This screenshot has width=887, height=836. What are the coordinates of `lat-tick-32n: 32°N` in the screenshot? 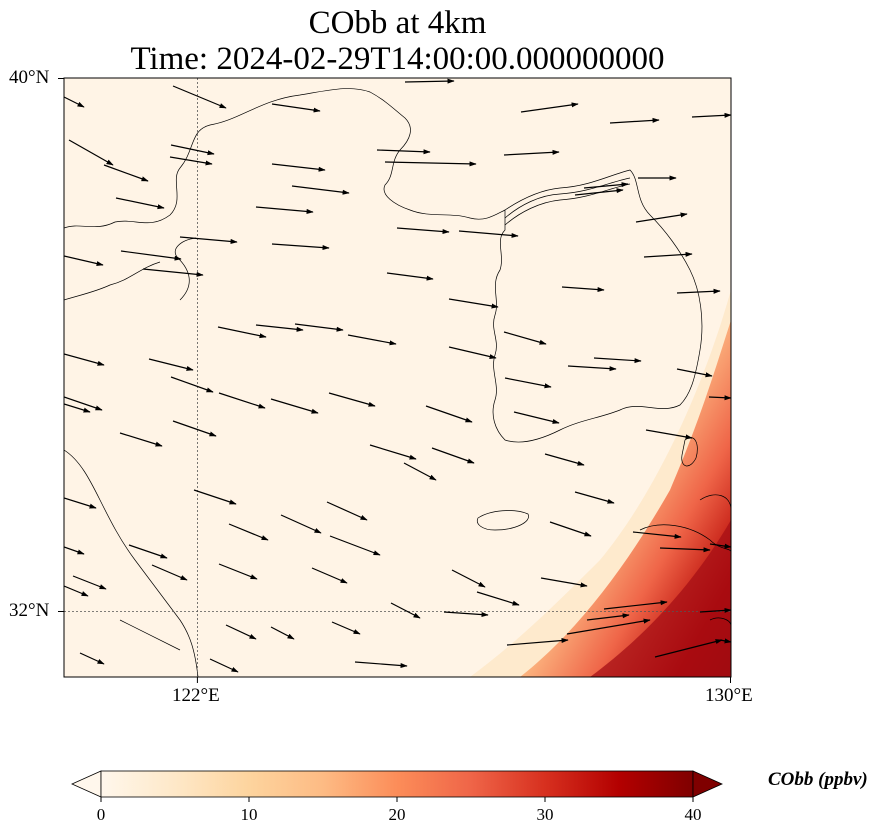 It's located at (29, 610).